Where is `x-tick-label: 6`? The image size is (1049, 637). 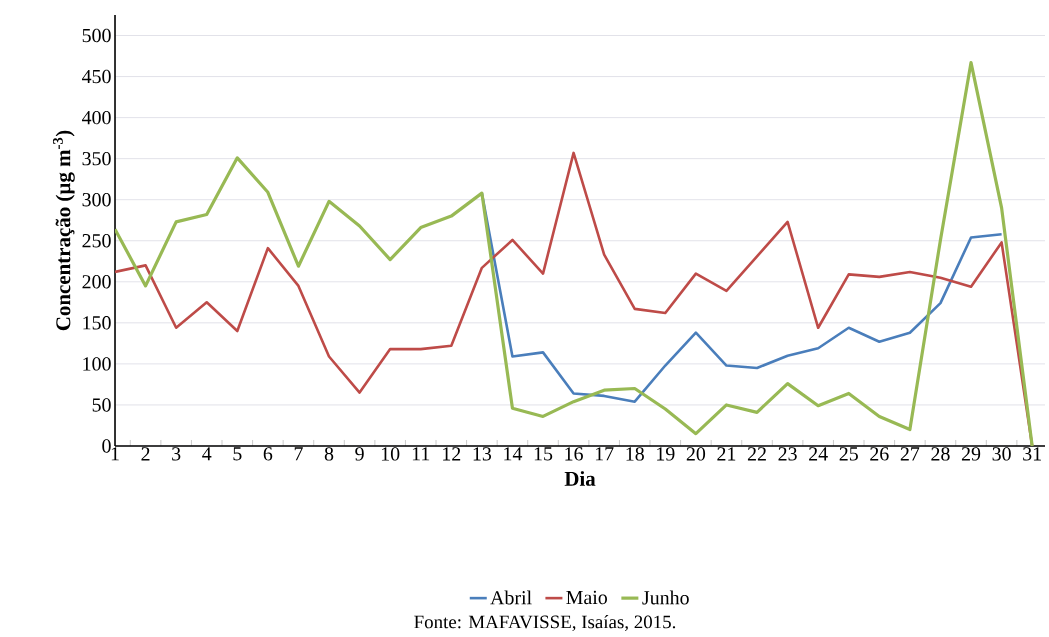 x-tick-label: 6 is located at coordinates (268, 454).